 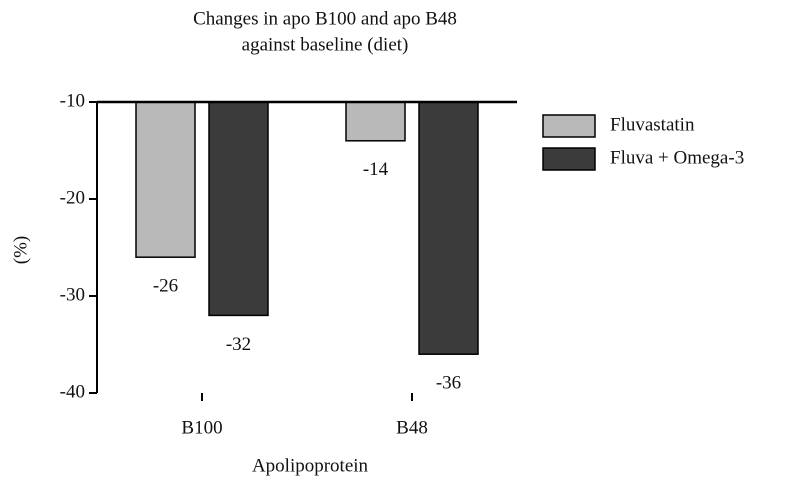 I want to click on legend-label: Fluvastatin, so click(x=652, y=124).